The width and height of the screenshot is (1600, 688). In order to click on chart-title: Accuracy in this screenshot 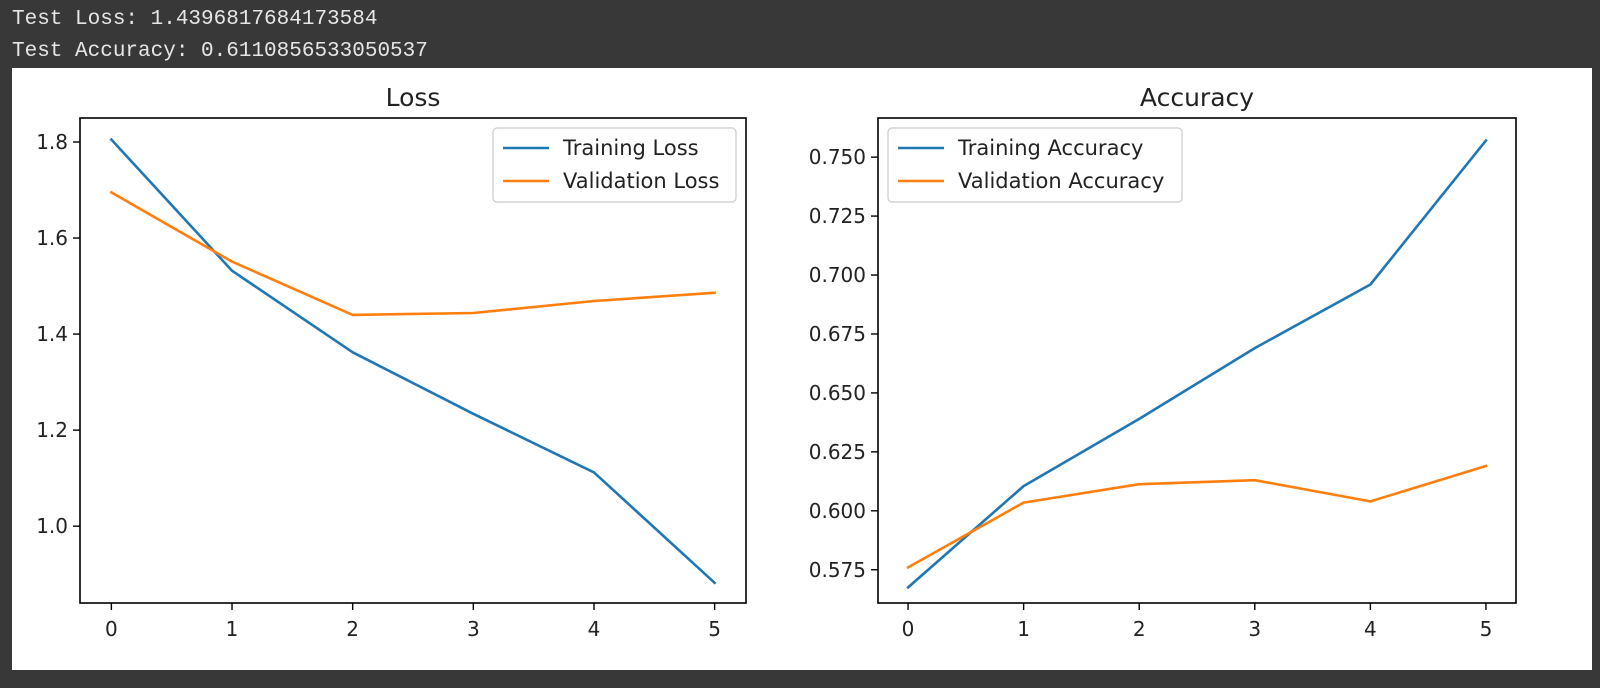, I will do `click(1197, 97)`.